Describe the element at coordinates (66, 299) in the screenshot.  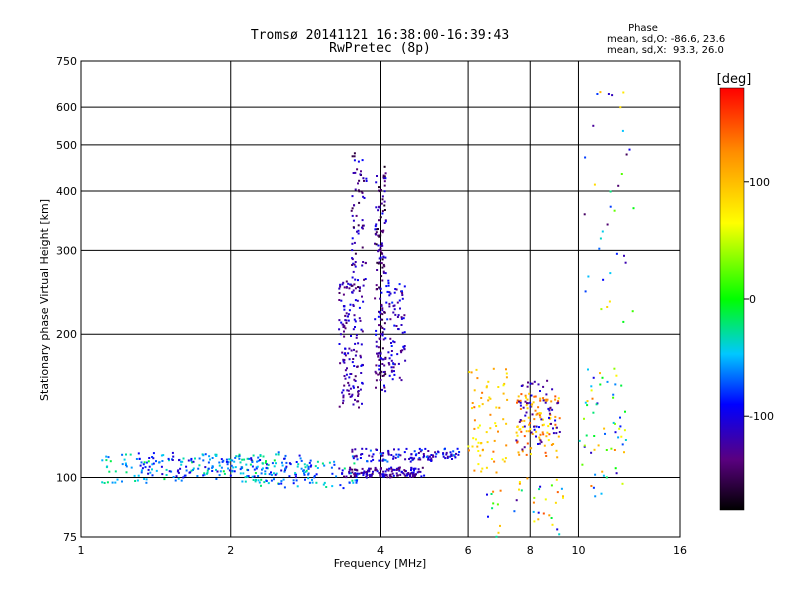
I see `y-axis-ticks: 75 100 200 300 400 500 600 750` at that location.